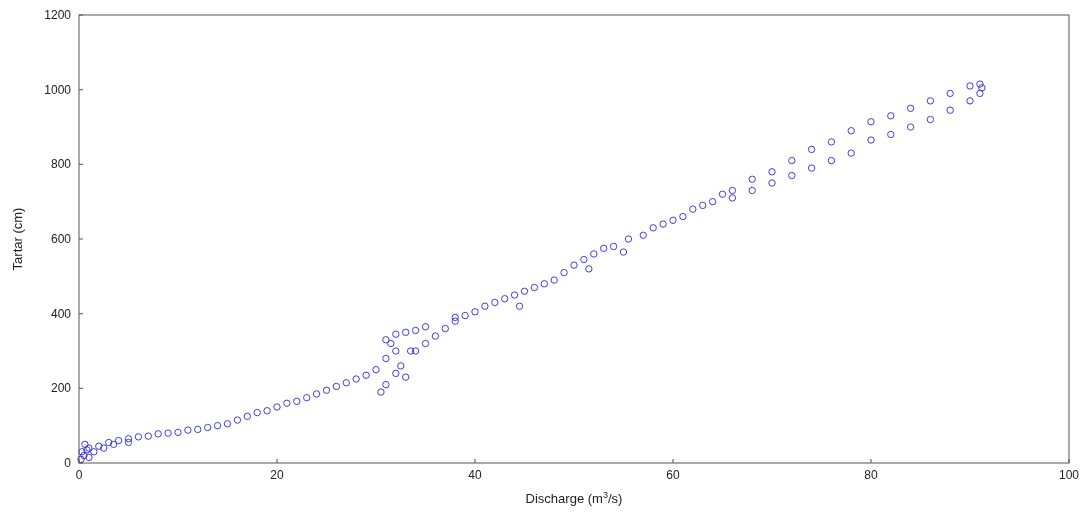 Image resolution: width=1089 pixels, height=527 pixels. Describe the element at coordinates (61, 239) in the screenshot. I see `y-tick-label: 600` at that location.